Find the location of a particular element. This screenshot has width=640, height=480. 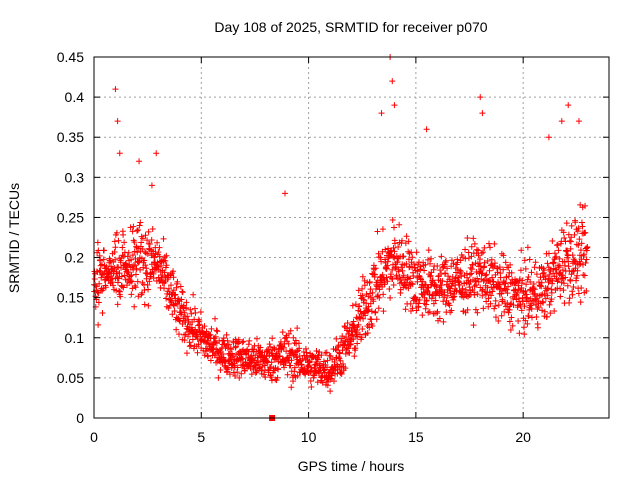

x-tick-label: 15 is located at coordinates (416, 437).